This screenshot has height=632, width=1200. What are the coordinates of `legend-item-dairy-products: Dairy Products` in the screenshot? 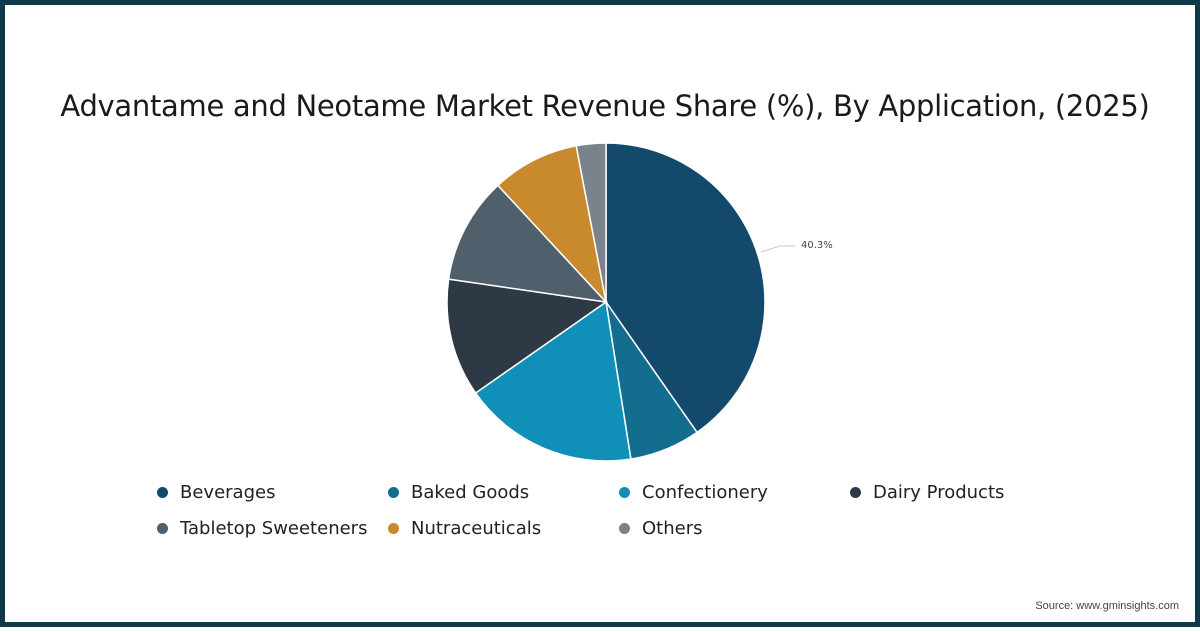 It's located at (965, 492).